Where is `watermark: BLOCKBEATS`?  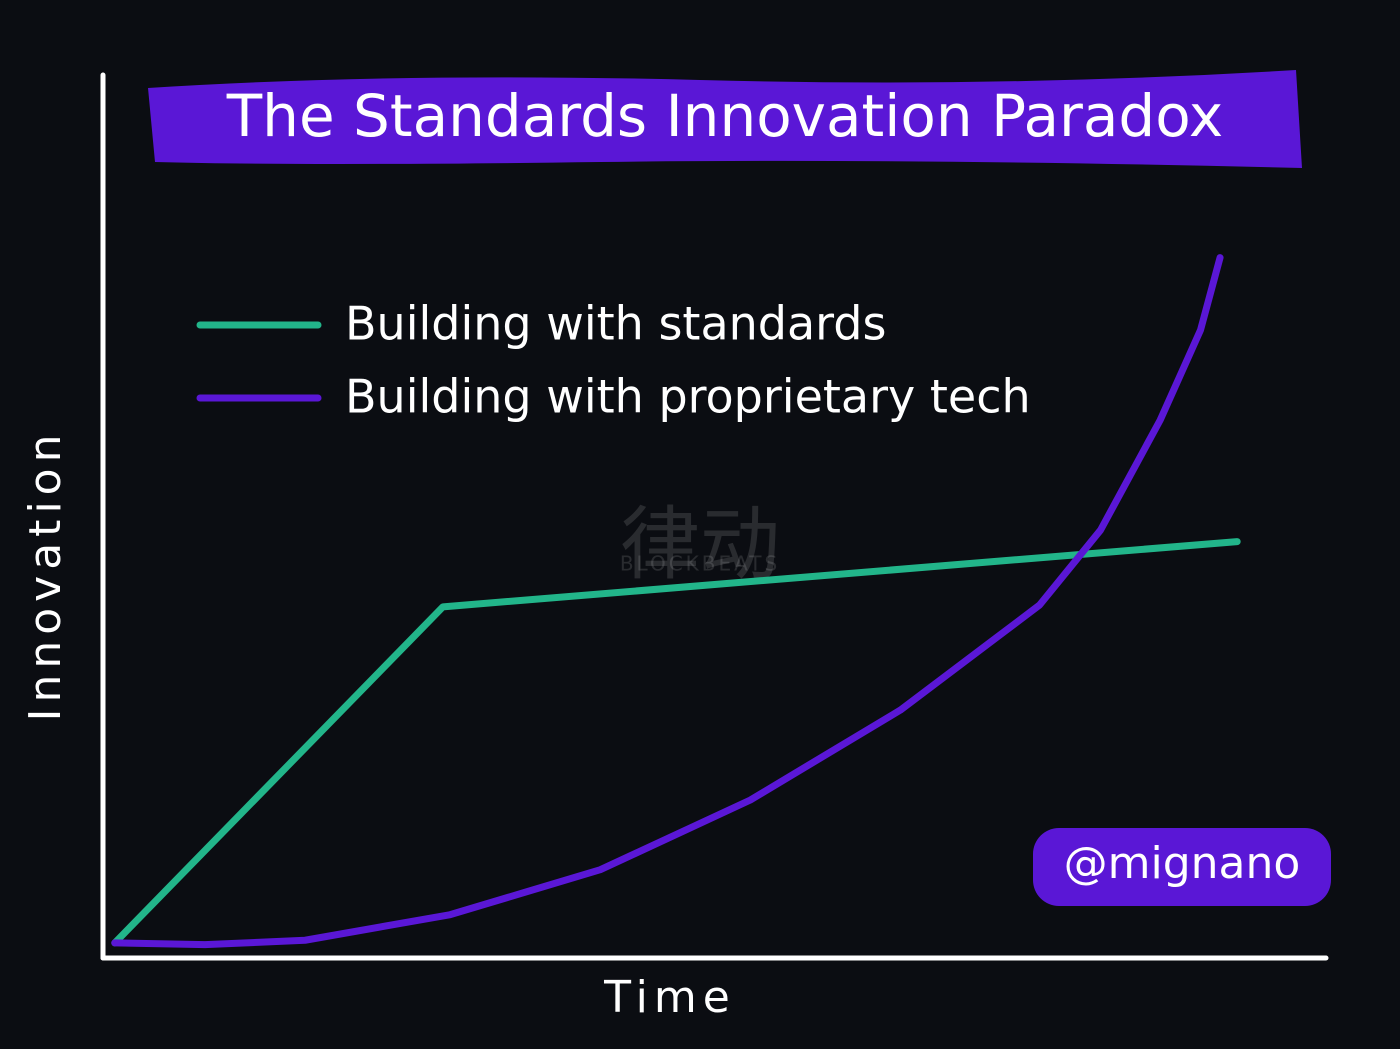
watermark: BLOCKBEATS is located at coordinates (700, 564).